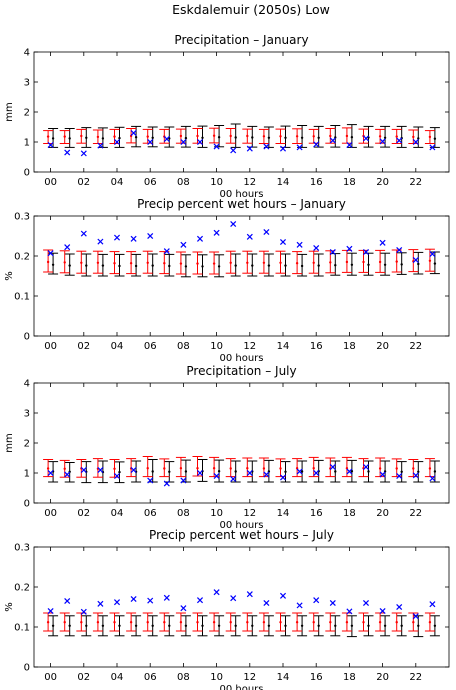 The height and width of the screenshot is (690, 456). Describe the element at coordinates (251, 9) in the screenshot. I see `figure-title: Eskdalemuir (2050s) Low` at that location.